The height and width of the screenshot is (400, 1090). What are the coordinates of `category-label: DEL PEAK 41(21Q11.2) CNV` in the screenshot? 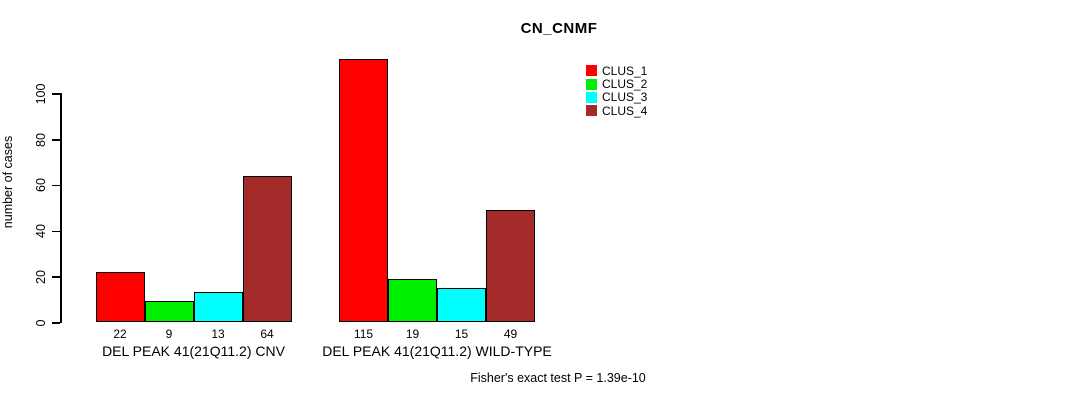 It's located at (193, 351).